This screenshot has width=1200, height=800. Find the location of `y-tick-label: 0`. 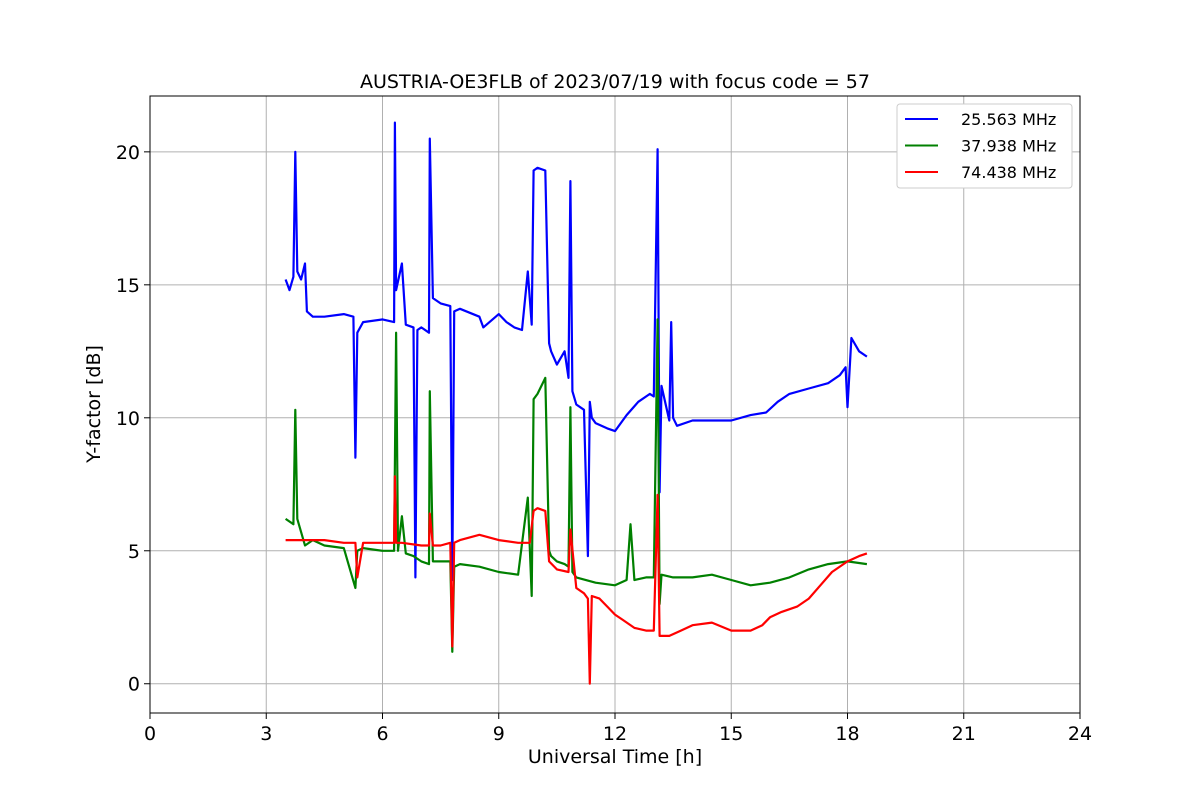

y-tick-label: 0 is located at coordinates (134, 685).